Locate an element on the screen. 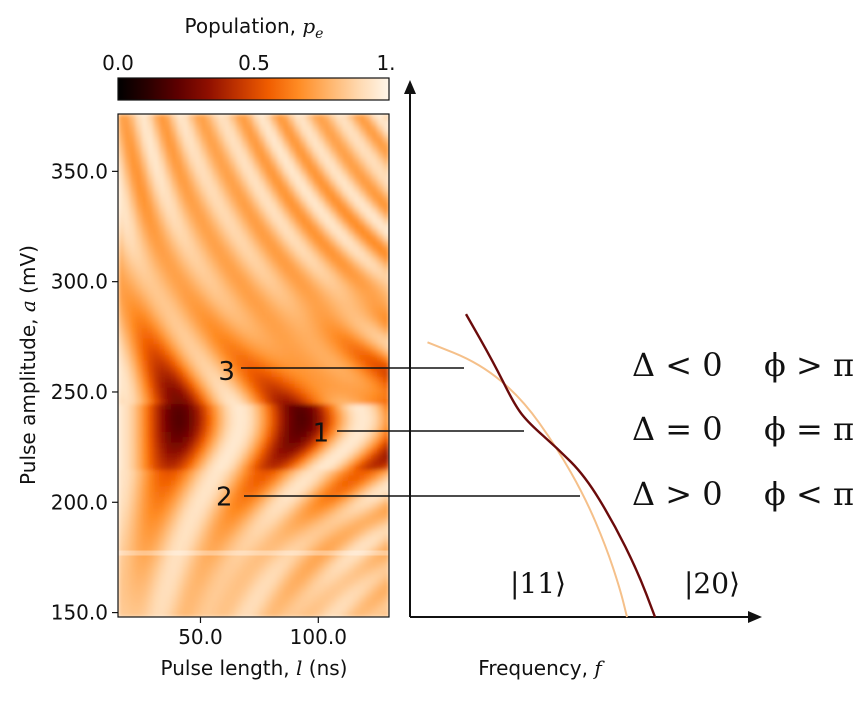 This screenshot has height=701, width=860. colorbar-title: Population, pe is located at coordinates (254, 28).